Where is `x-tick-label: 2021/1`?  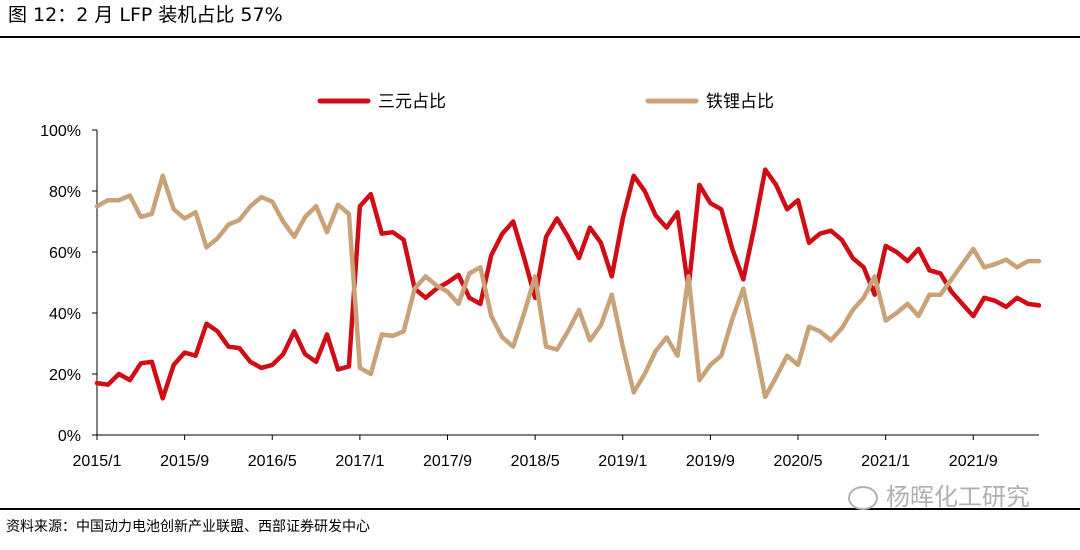 x-tick-label: 2021/1 is located at coordinates (885, 461).